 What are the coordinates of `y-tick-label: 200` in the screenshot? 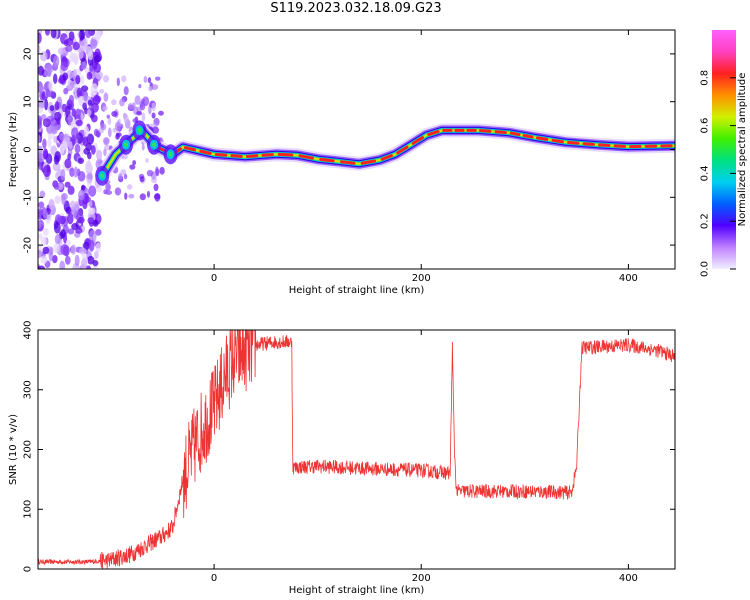 It's located at (28, 449).